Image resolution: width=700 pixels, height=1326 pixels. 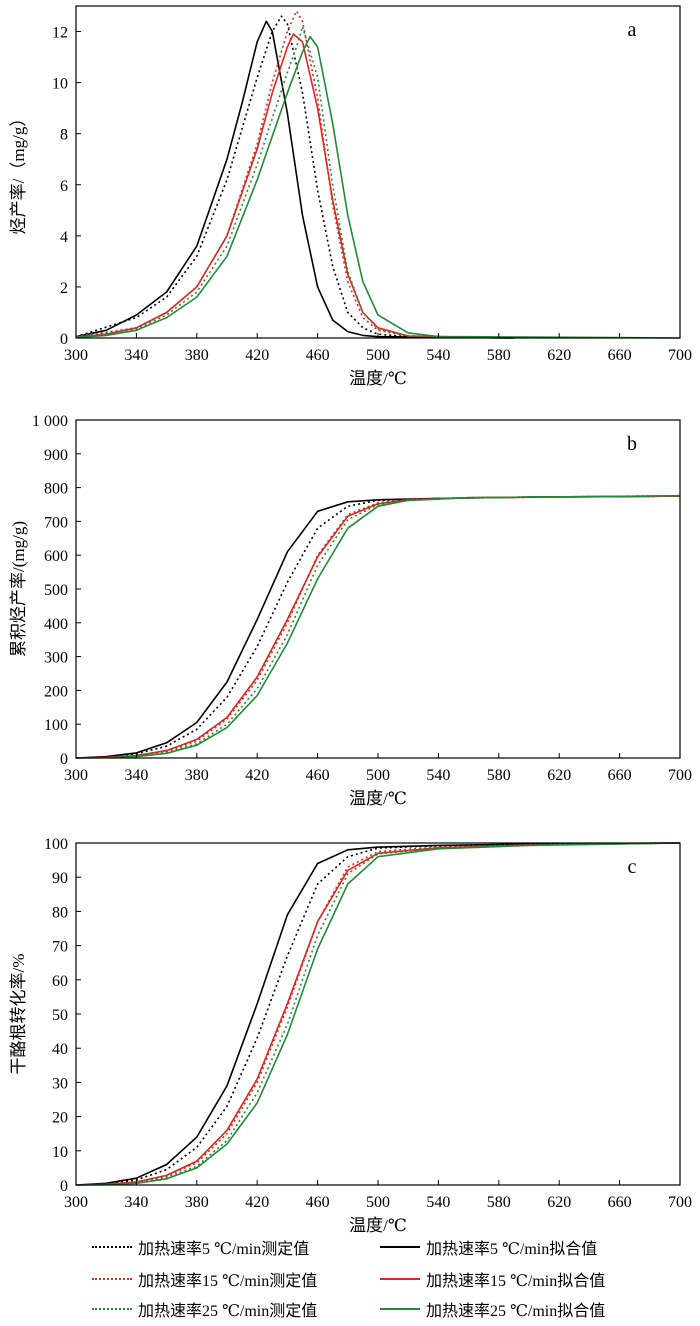 I want to click on y-tick-label-c: 70, so click(x=60, y=947).